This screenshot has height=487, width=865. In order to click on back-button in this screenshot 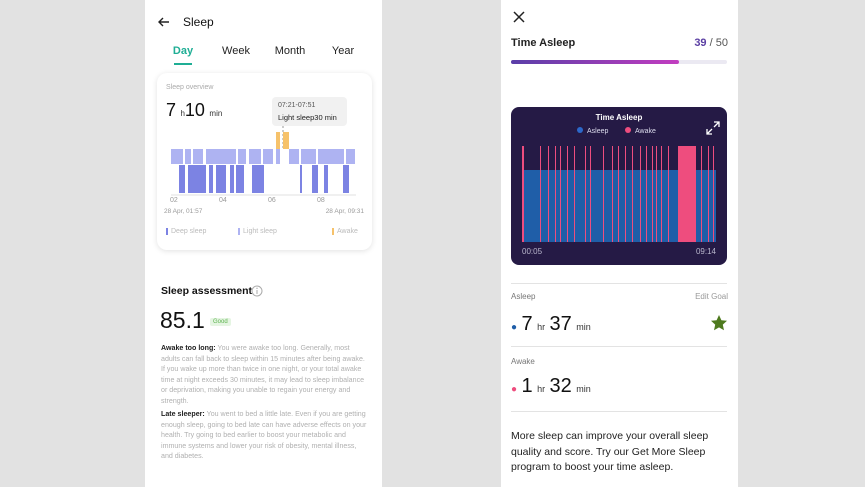, I will do `click(164, 22)`.